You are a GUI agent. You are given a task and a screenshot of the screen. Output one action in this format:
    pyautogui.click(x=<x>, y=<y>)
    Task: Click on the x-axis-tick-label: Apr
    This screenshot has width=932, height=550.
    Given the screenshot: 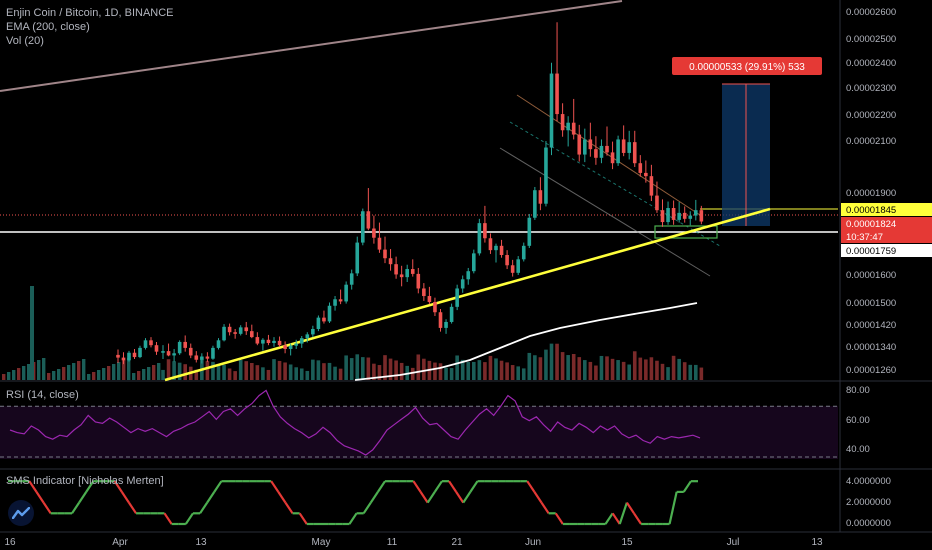 What is the action you would take?
    pyautogui.click(x=120, y=542)
    